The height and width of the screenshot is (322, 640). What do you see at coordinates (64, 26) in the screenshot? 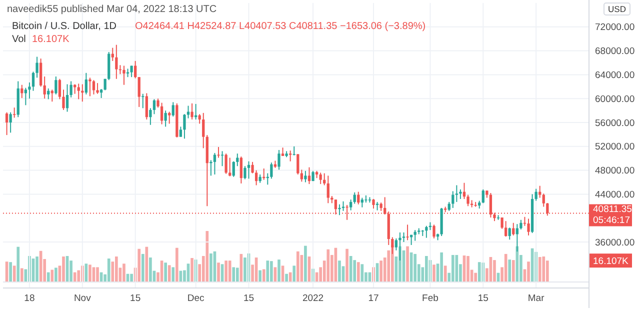
I see `text: Bitcoin / U.S. Dollar, 1D` at bounding box center [64, 26].